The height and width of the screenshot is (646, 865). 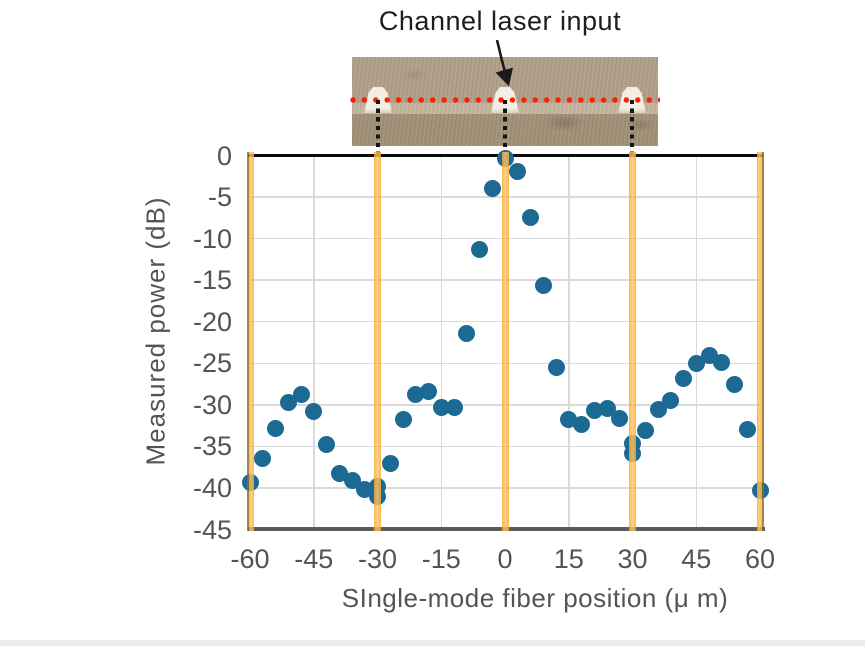 What do you see at coordinates (314, 559) in the screenshot?
I see `x-tick-label: -45` at bounding box center [314, 559].